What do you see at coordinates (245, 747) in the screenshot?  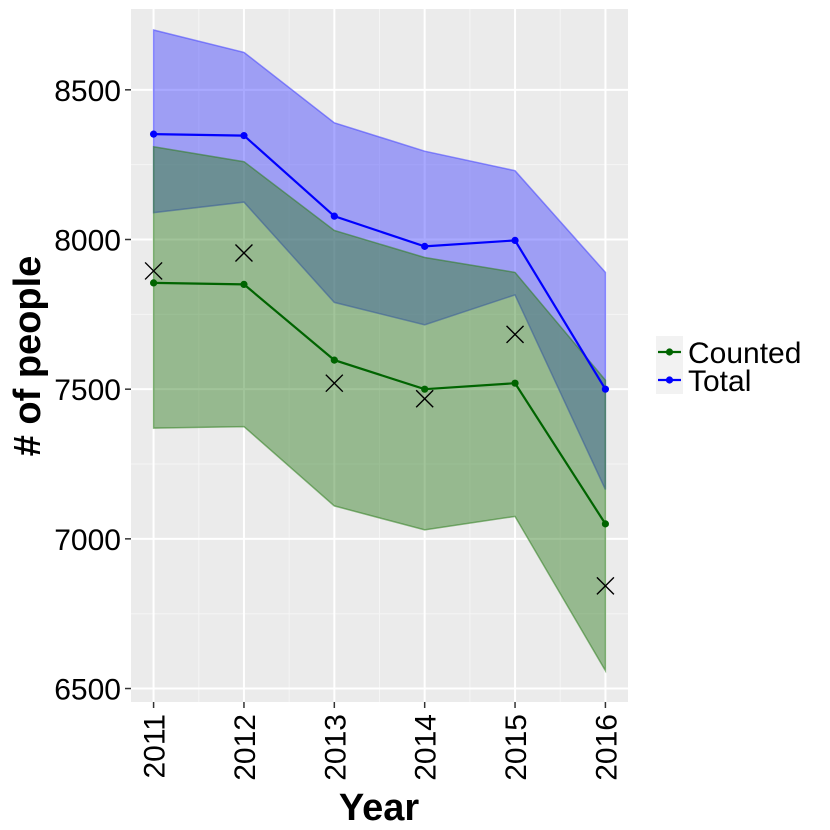 I see `x-tick-label: 2012` at bounding box center [245, 747].